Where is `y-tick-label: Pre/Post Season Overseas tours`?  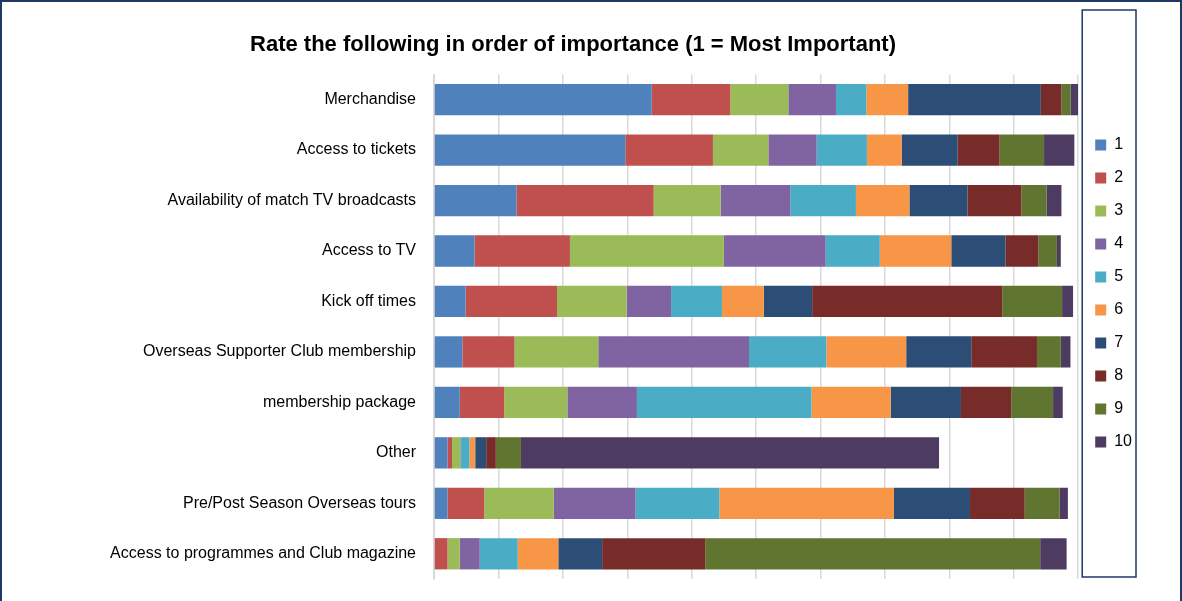 y-tick-label: Pre/Post Season Overseas tours is located at coordinates (299, 502).